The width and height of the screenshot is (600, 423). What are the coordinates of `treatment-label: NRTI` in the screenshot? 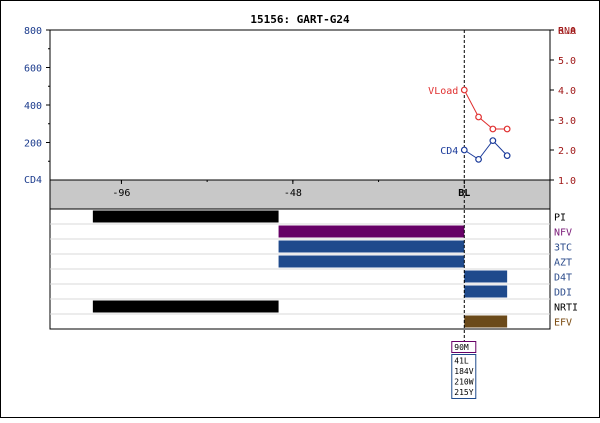 It's located at (566, 308).